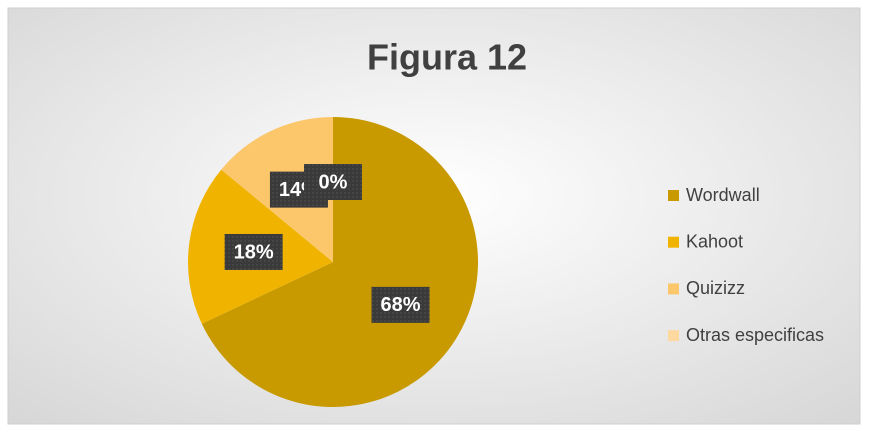 The width and height of the screenshot is (870, 434). Describe the element at coordinates (723, 195) in the screenshot. I see `legend-label: Wordwall` at that location.